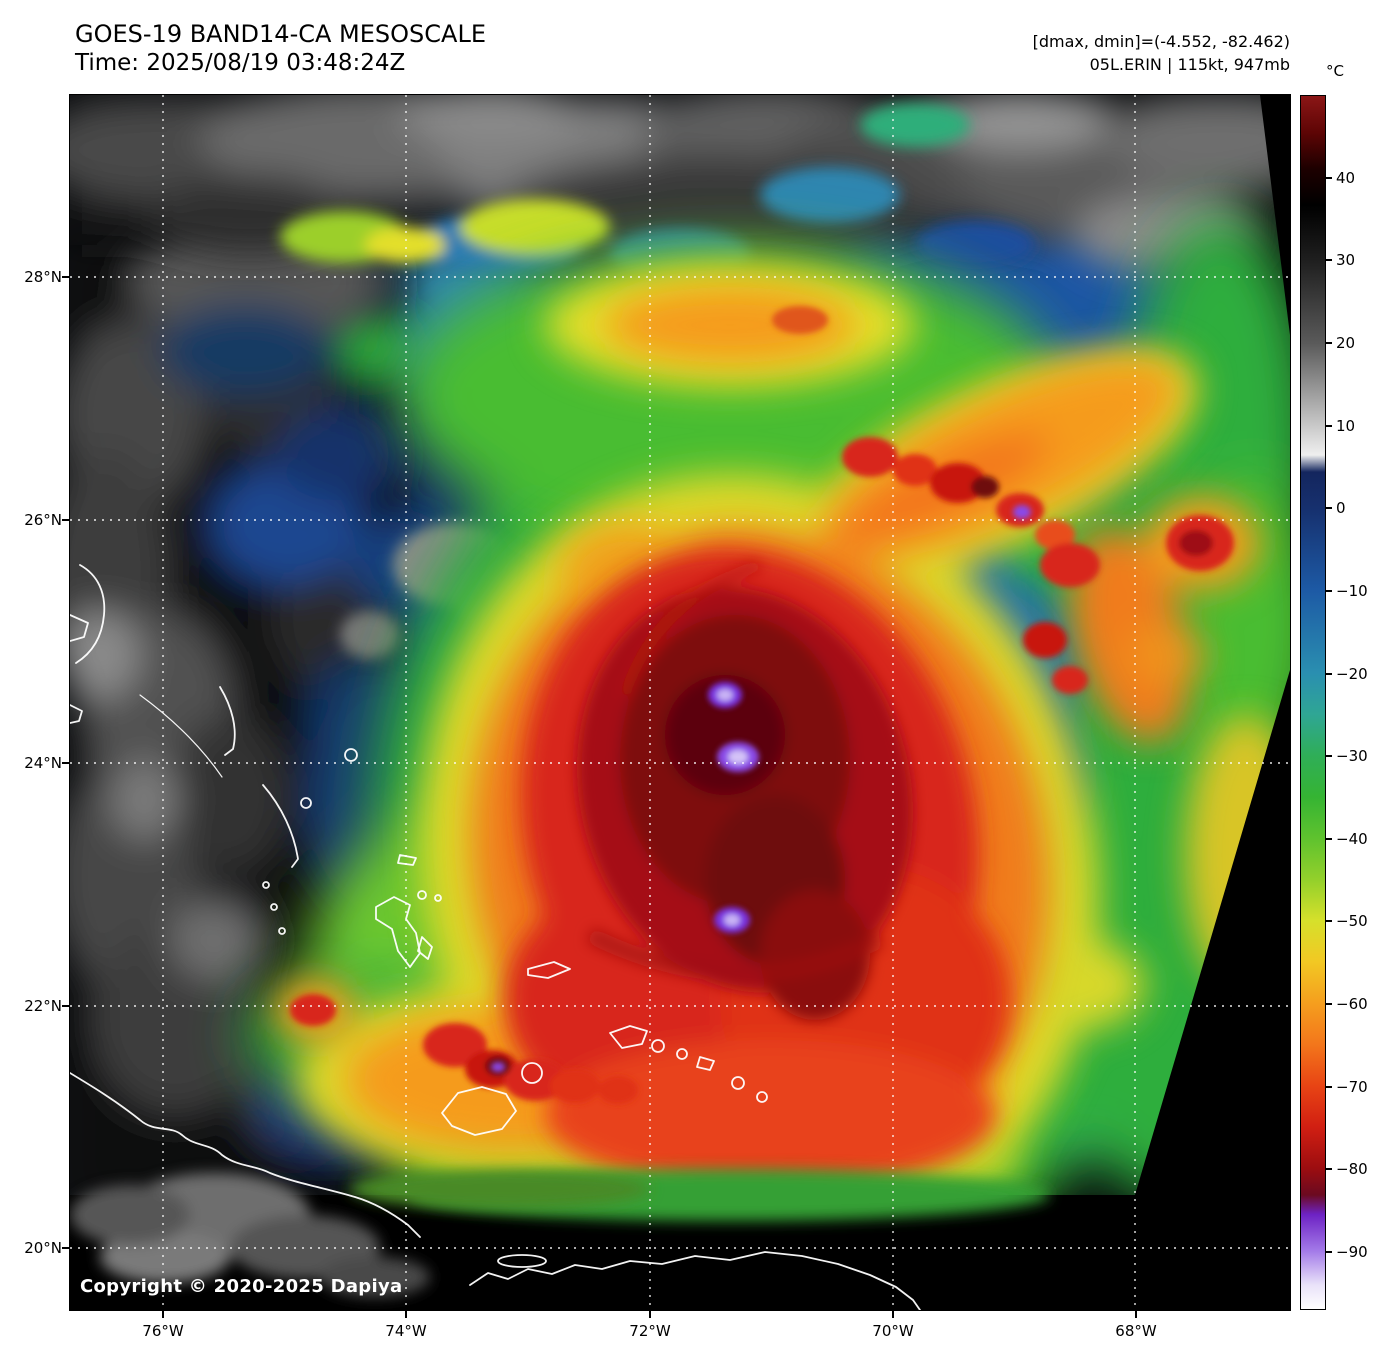 This screenshot has height=1359, width=1390. I want to click on northeast-rainband-cells, so click(1003, 500).